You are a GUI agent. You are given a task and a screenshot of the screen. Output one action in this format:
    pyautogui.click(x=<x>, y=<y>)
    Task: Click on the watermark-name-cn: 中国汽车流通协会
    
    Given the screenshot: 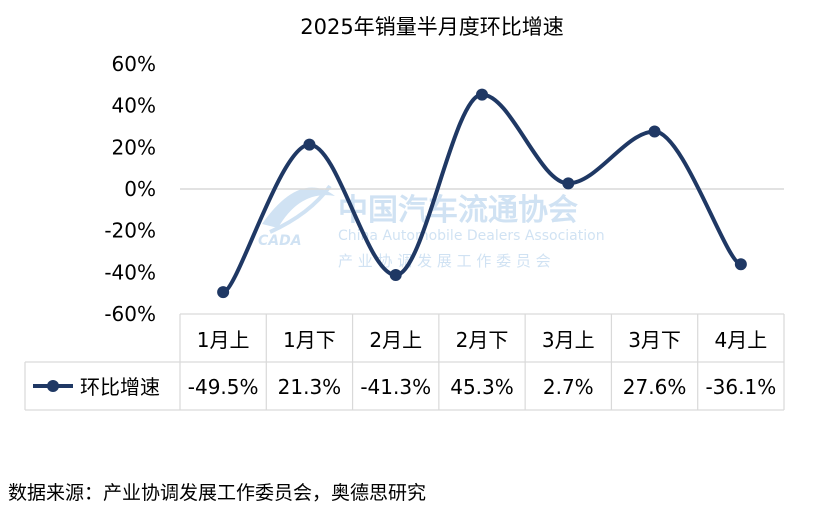 What is the action you would take?
    pyautogui.click(x=458, y=210)
    